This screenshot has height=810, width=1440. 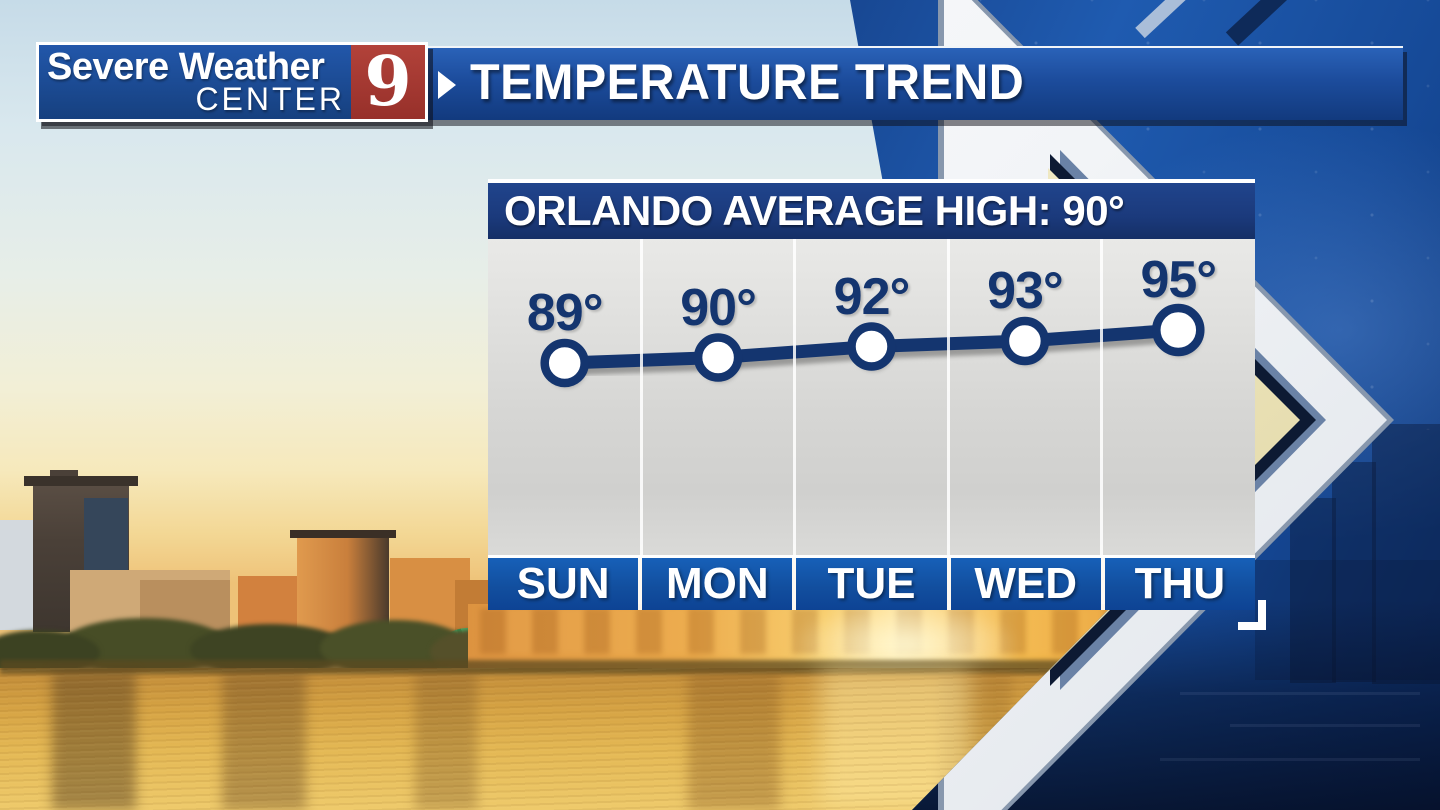 I want to click on temp-label: 95°, so click(x=1178, y=280).